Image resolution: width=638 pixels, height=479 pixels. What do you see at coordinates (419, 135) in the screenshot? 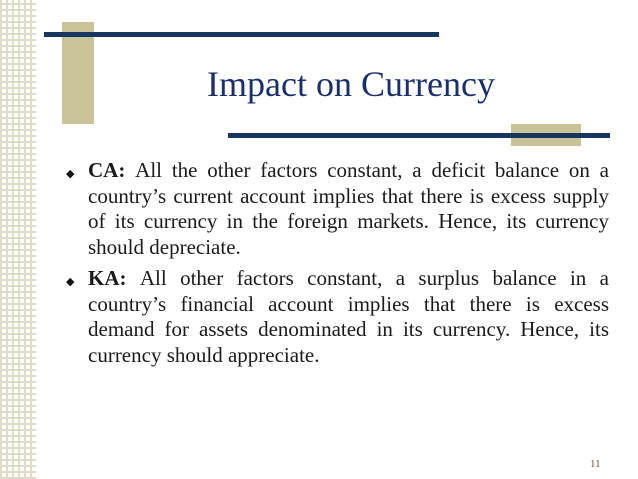
I see `decorative-rule-bottom` at bounding box center [419, 135].